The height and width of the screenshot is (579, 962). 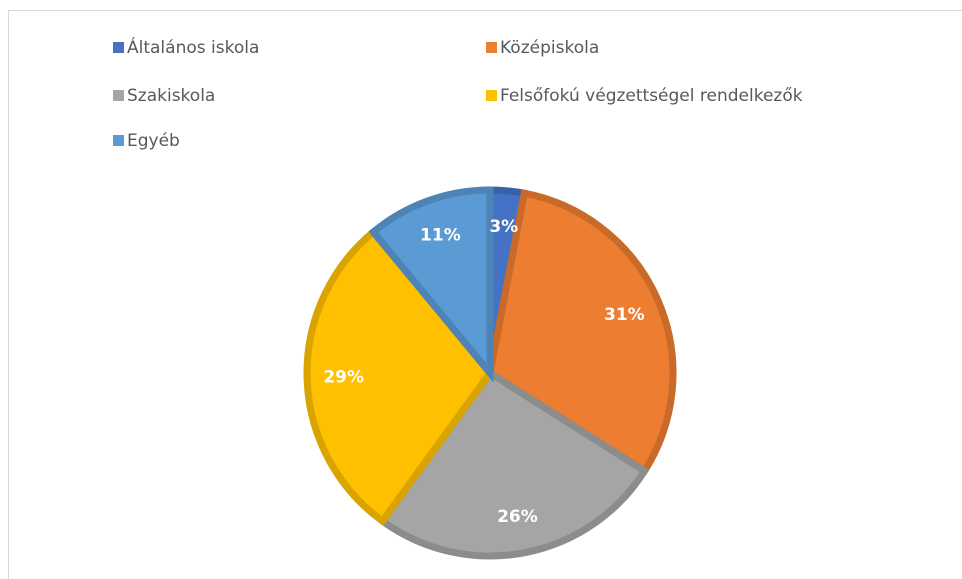 I want to click on legend-label: Középiskola, so click(x=549, y=48).